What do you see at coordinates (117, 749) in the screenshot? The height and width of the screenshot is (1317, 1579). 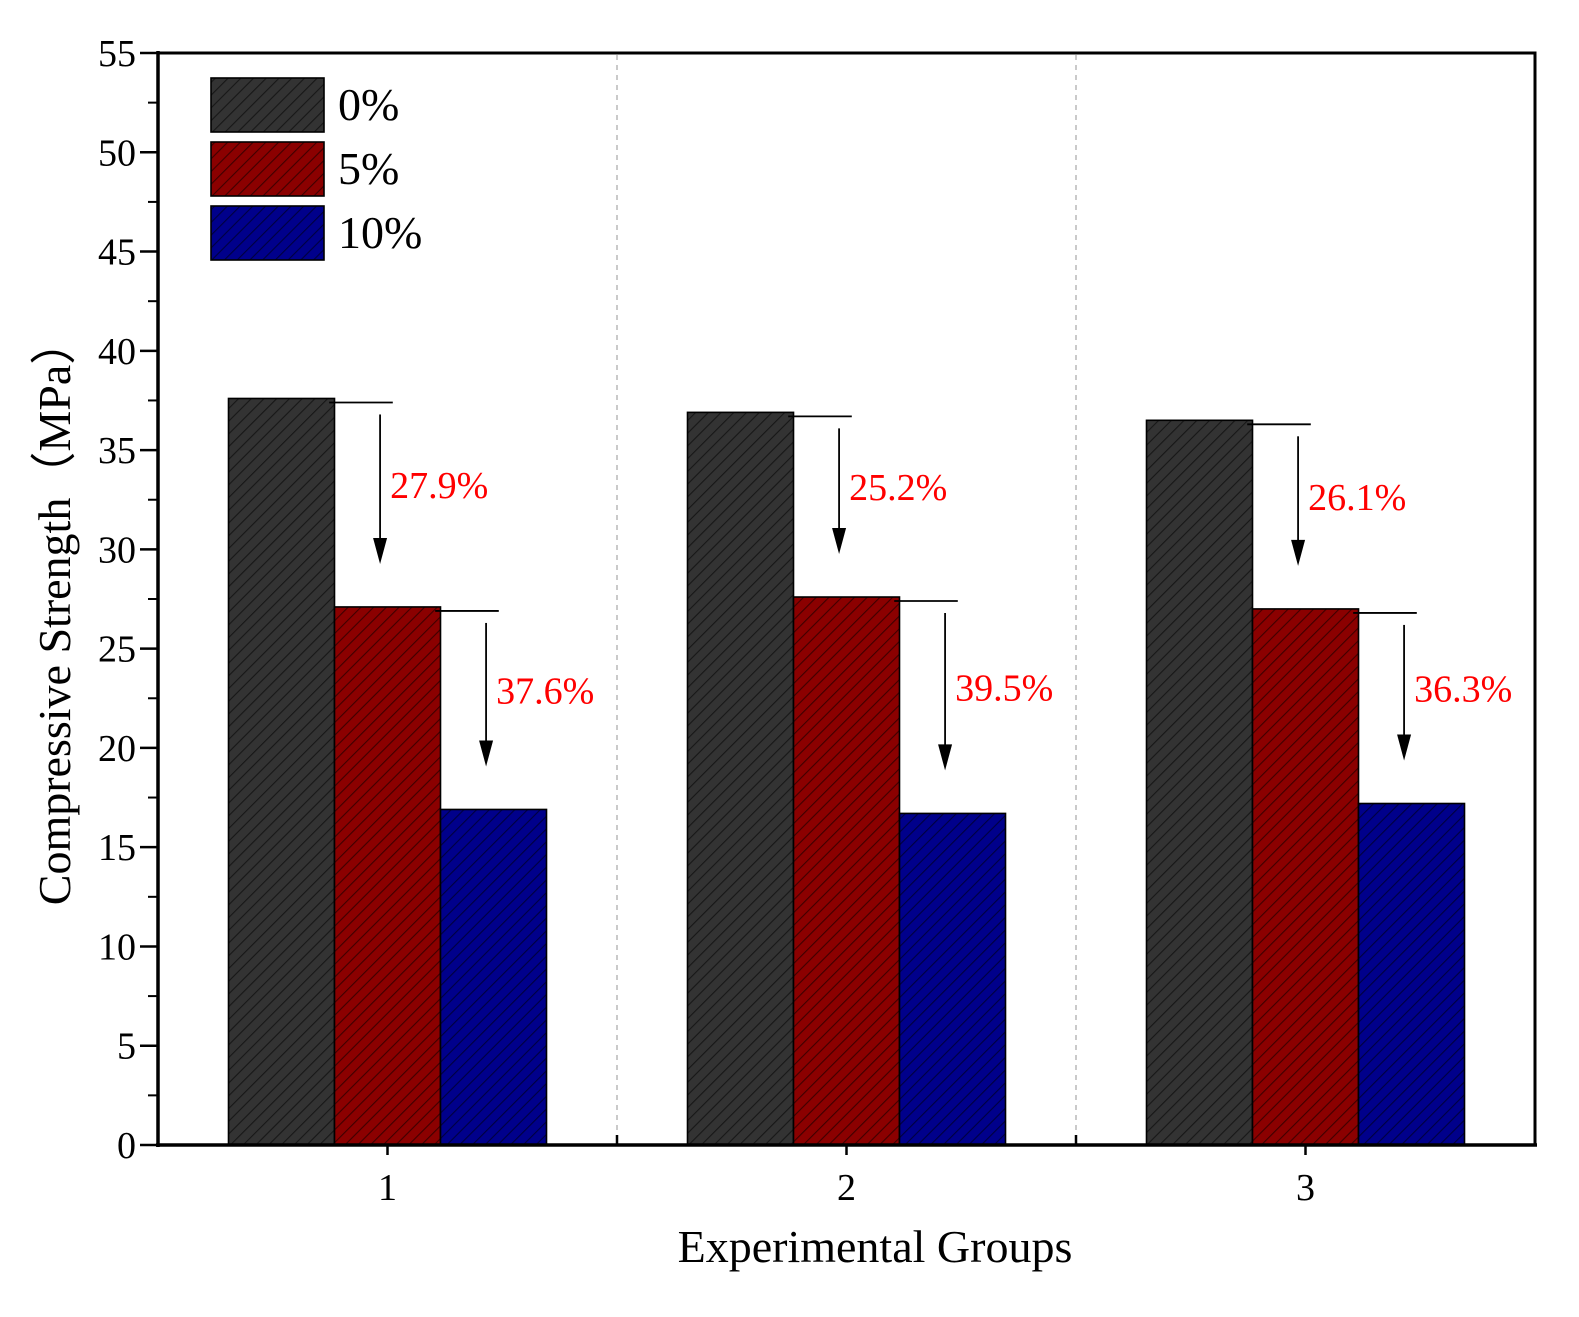 I see `y-tick-label: 20` at bounding box center [117, 749].